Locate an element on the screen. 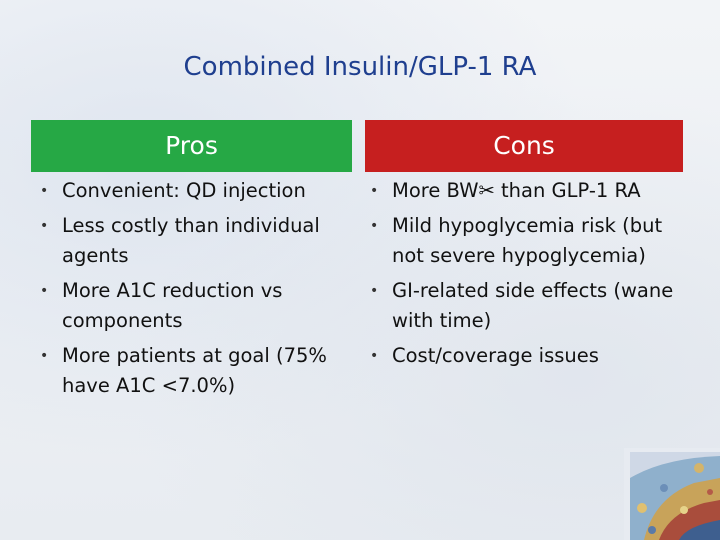 The width and height of the screenshot is (720, 540). pros-item: • Less costly than individual agents is located at coordinates (194, 241).